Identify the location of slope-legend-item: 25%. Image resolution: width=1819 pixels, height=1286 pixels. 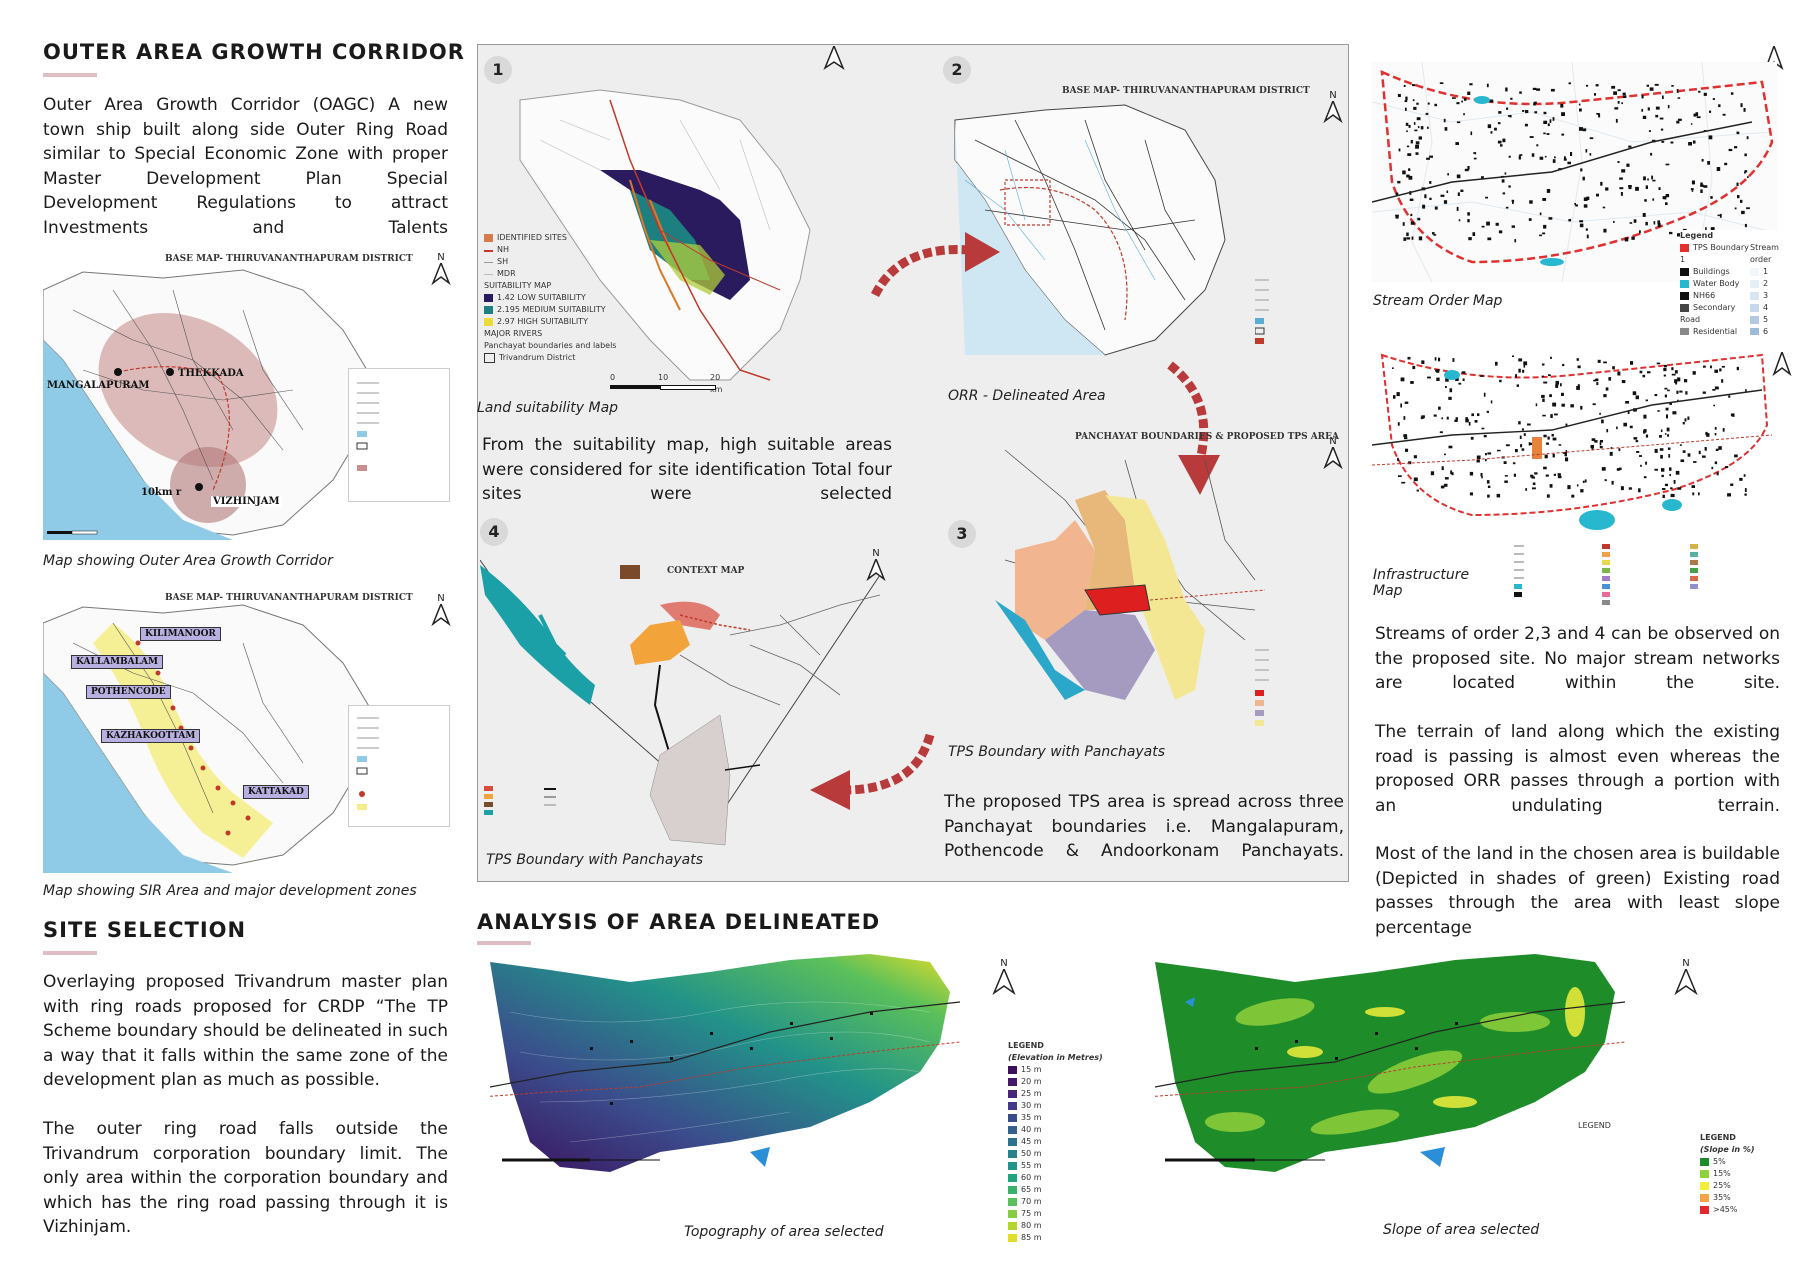
(1745, 1186).